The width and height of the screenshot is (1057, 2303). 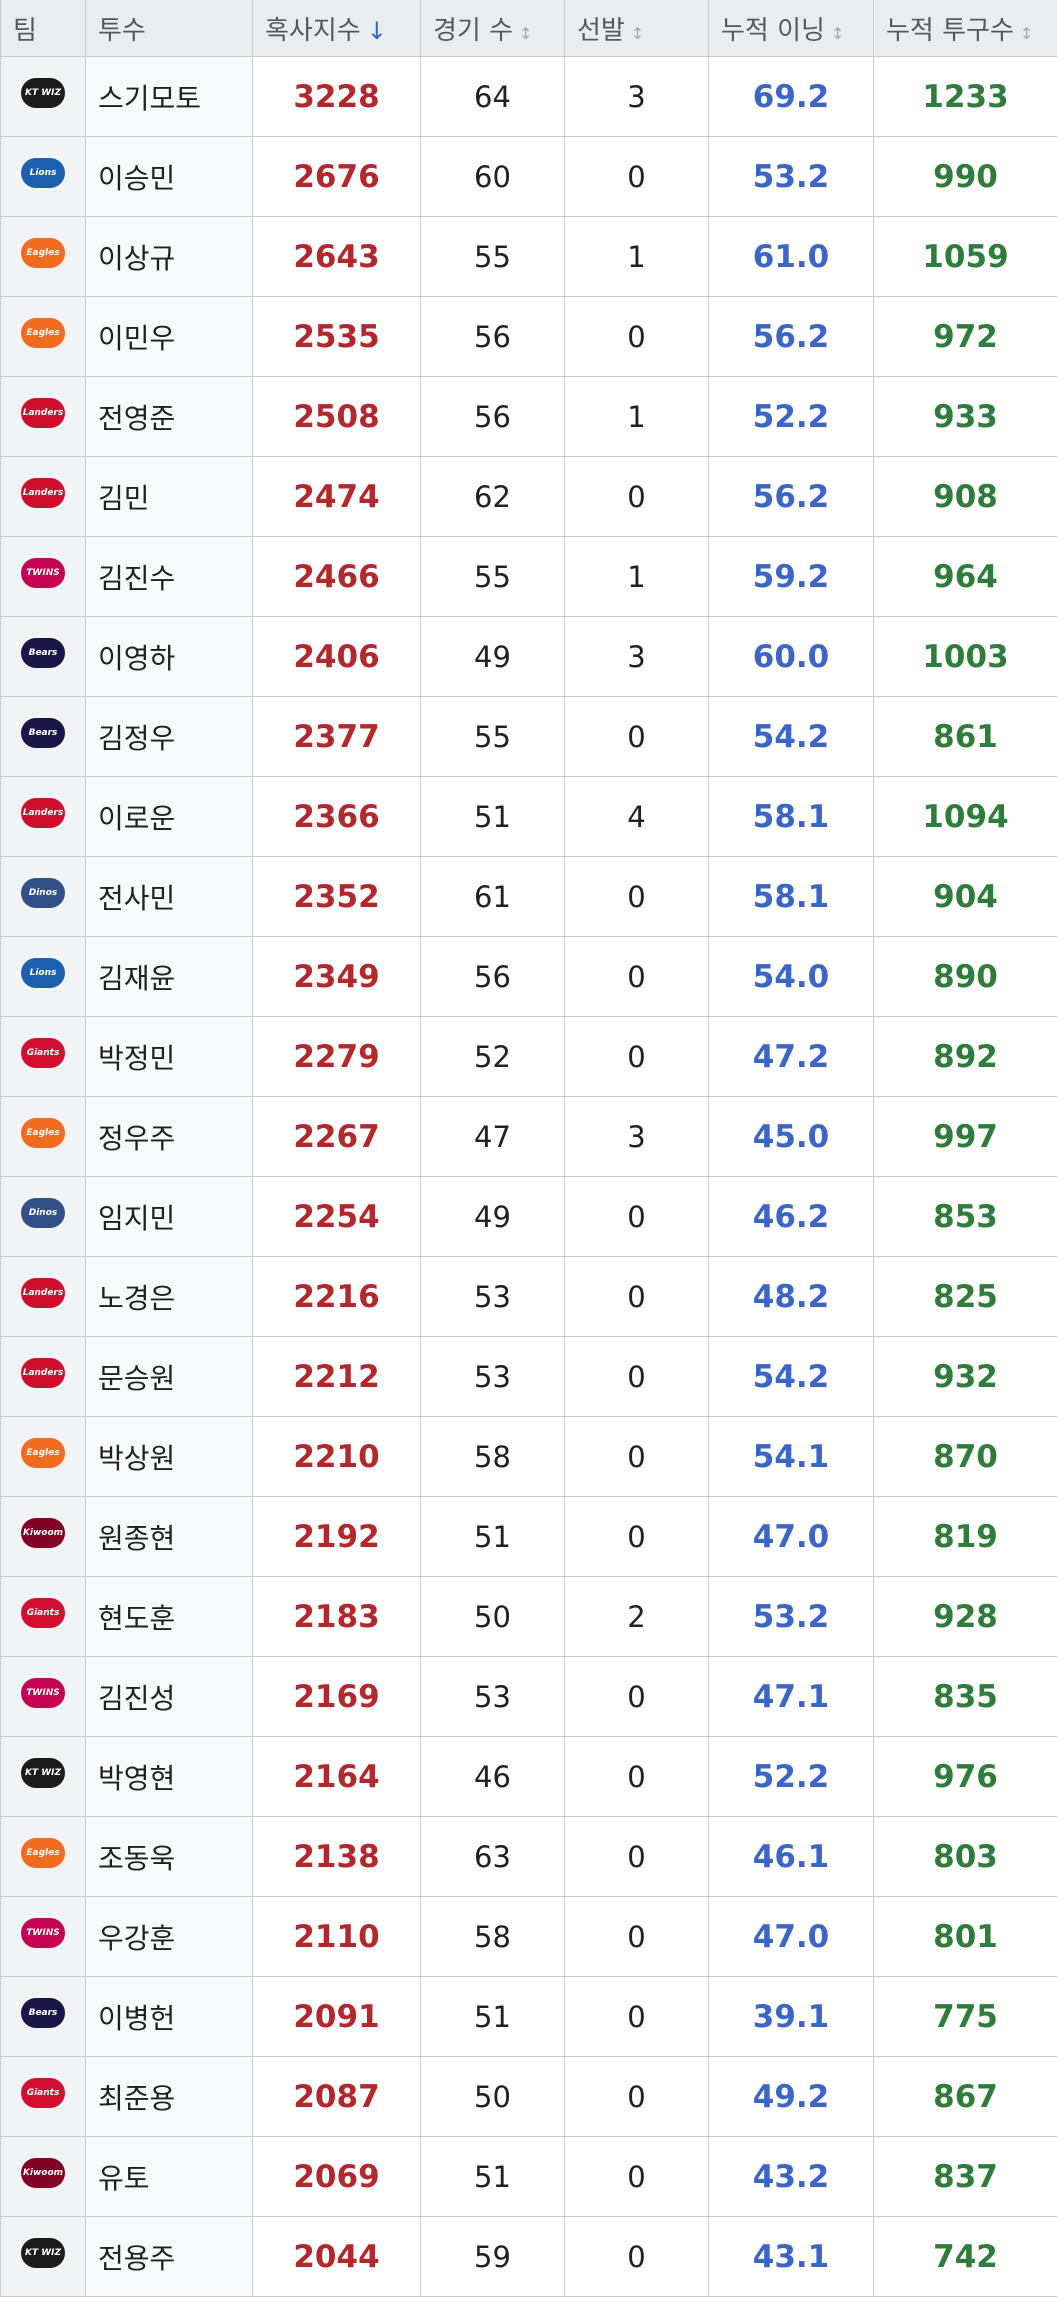 I want to click on team-logo-cell: Bears, so click(x=43, y=2016).